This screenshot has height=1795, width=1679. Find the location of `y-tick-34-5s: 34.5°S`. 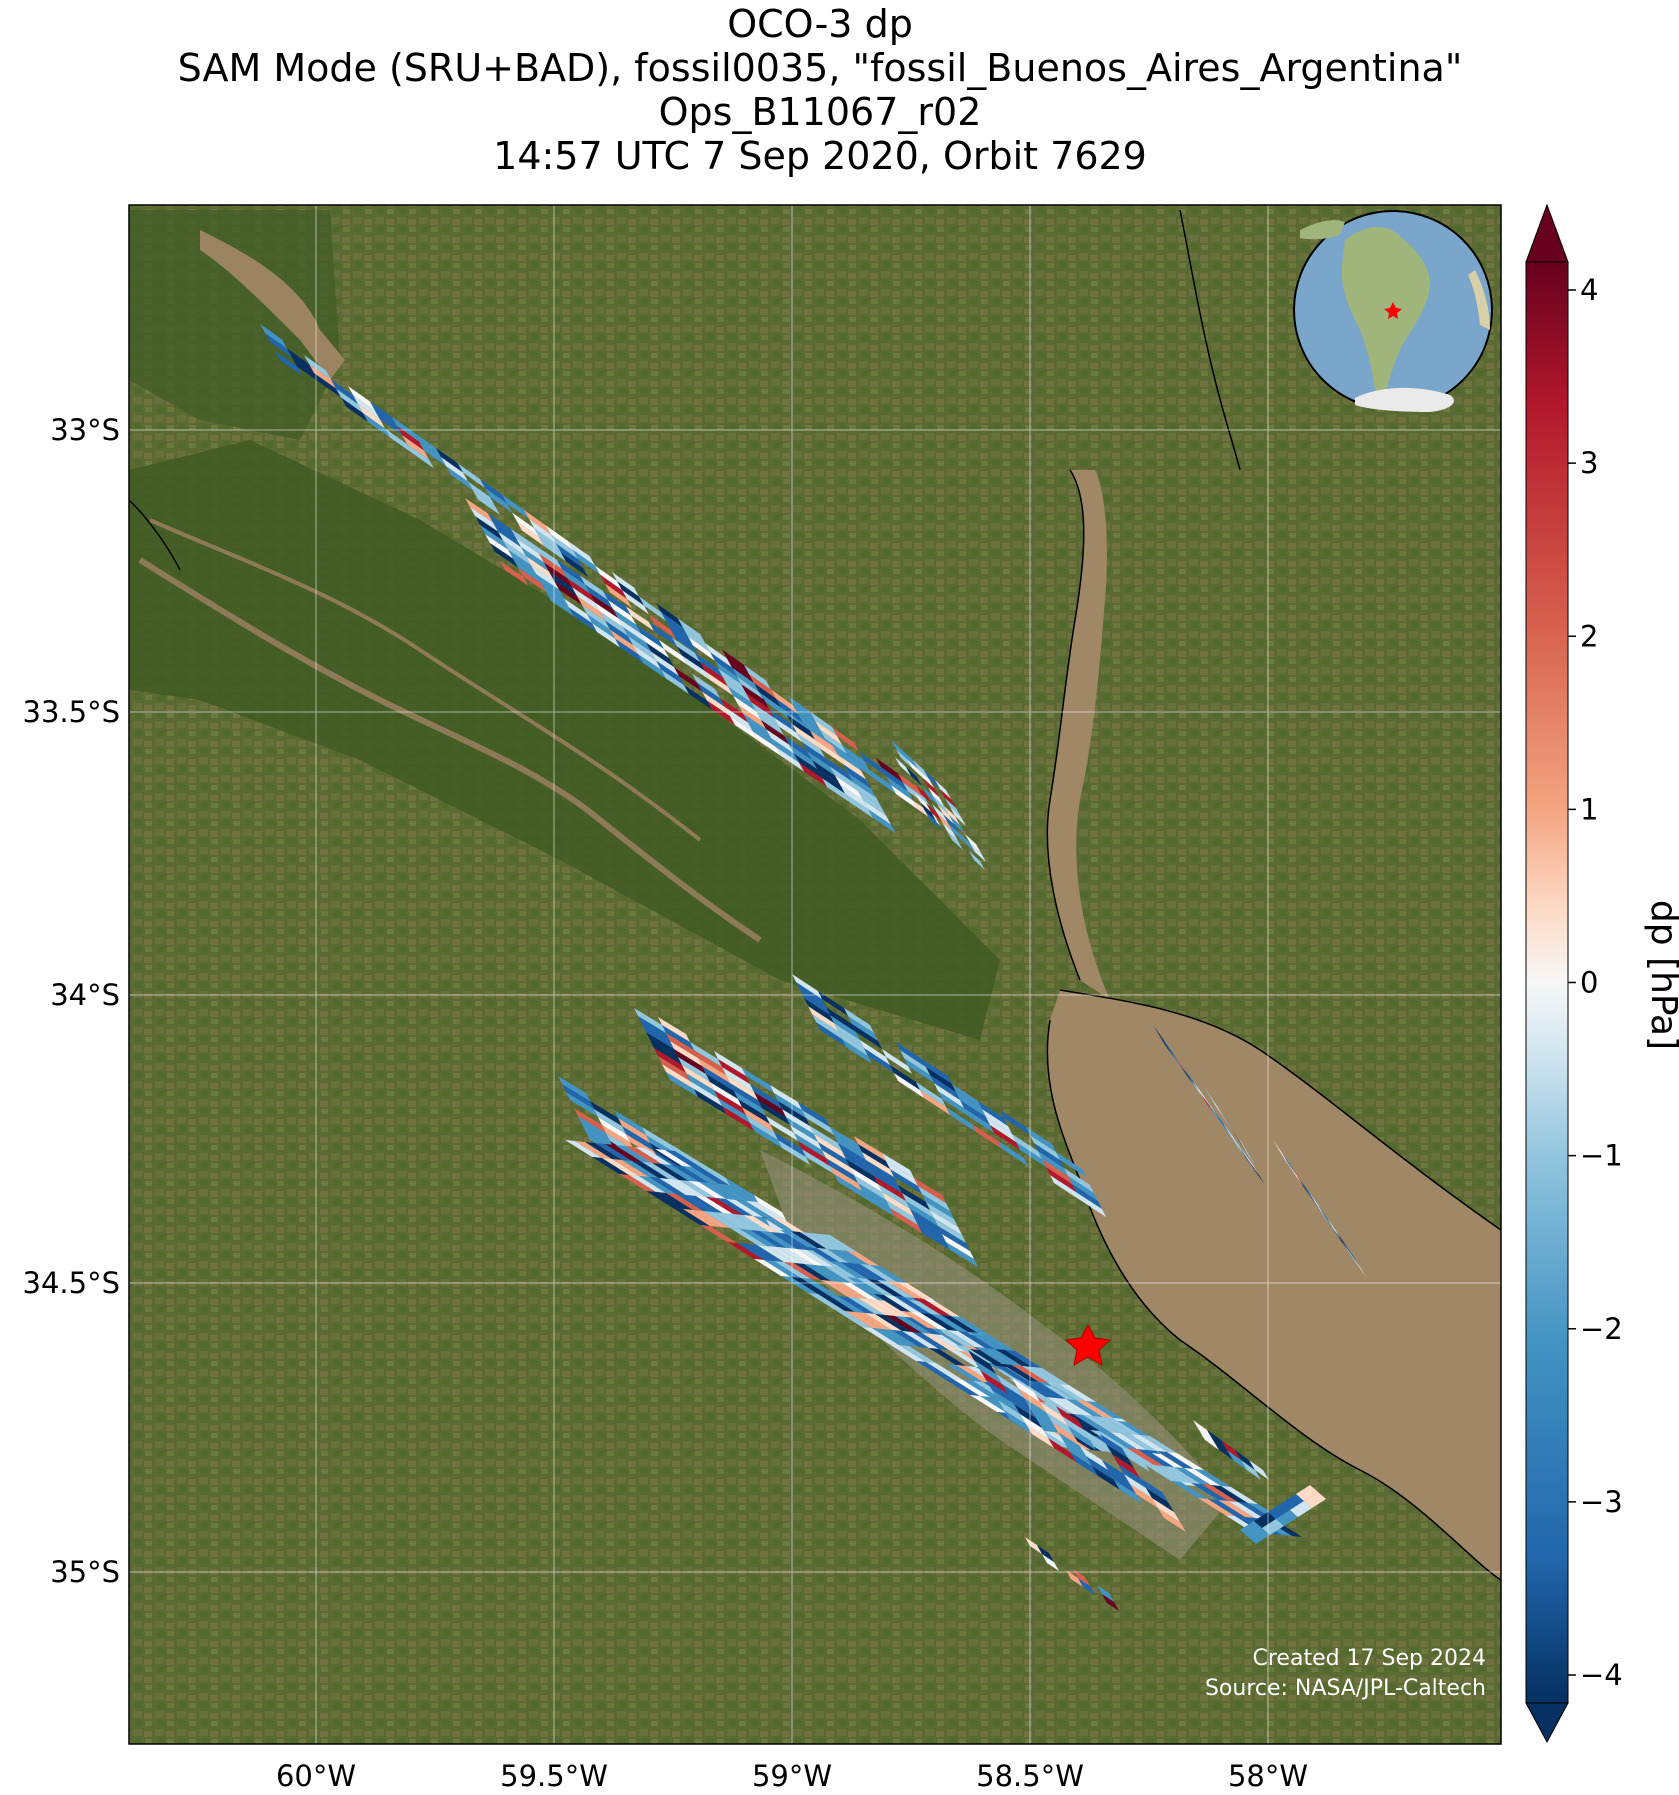

y-tick-34-5s: 34.5°S is located at coordinates (71, 1283).